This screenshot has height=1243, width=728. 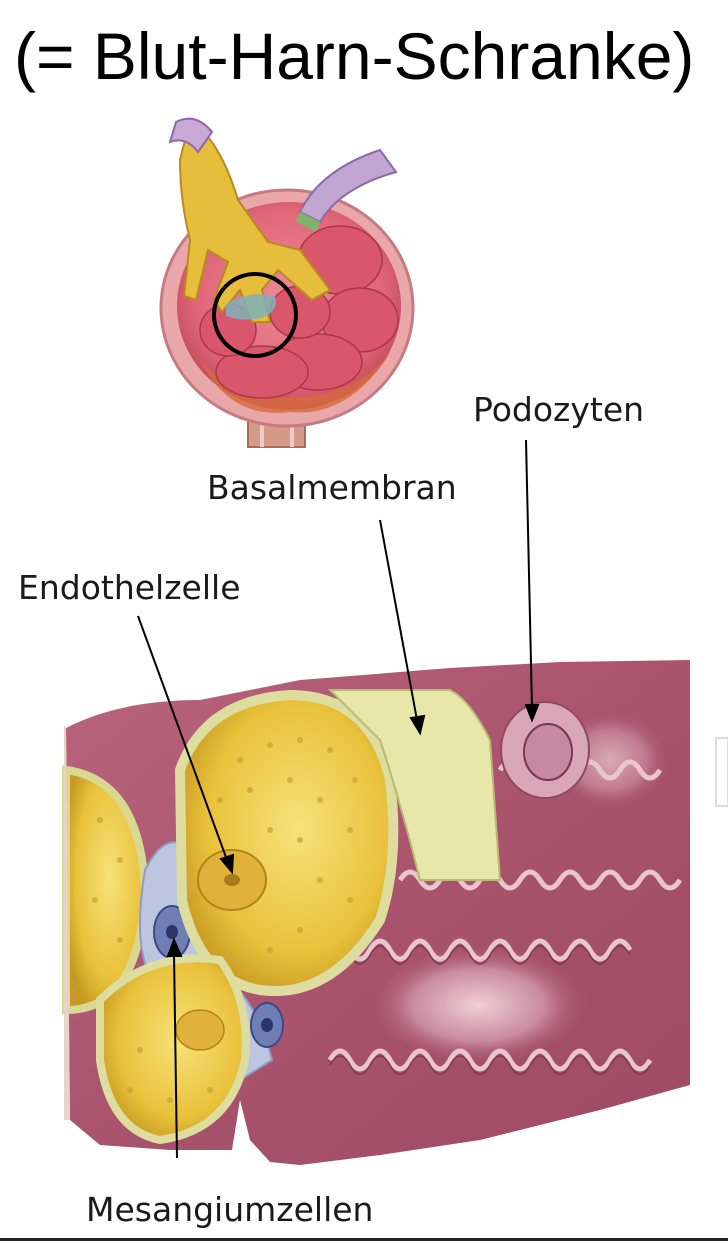 What do you see at coordinates (129, 587) in the screenshot?
I see `label-endothelzelle: Endothelzelle` at bounding box center [129, 587].